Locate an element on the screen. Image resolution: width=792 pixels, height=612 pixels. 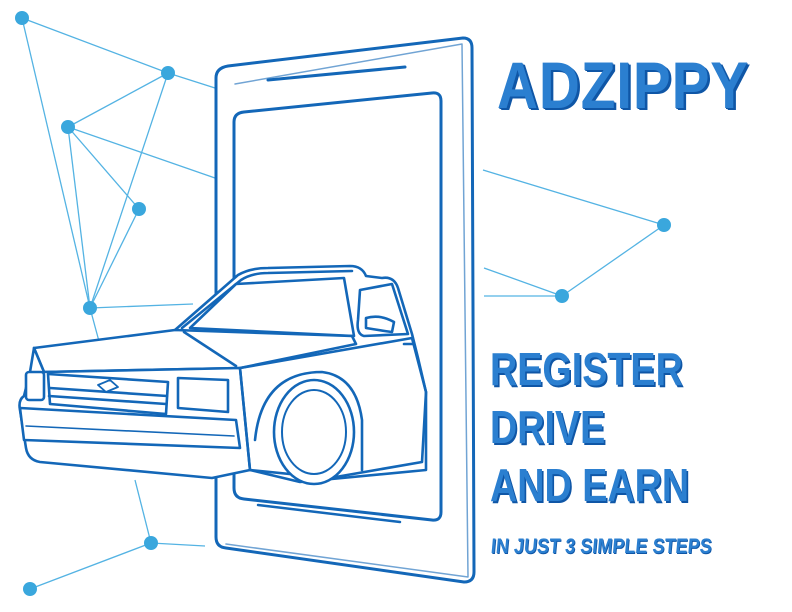
step-drive: DRIVE is located at coordinates (548, 427).